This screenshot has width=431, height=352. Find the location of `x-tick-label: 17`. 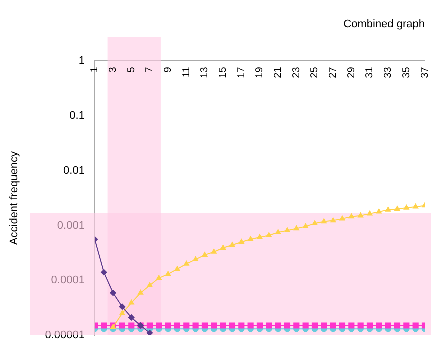

x-tick-label: 17 is located at coordinates (242, 72).